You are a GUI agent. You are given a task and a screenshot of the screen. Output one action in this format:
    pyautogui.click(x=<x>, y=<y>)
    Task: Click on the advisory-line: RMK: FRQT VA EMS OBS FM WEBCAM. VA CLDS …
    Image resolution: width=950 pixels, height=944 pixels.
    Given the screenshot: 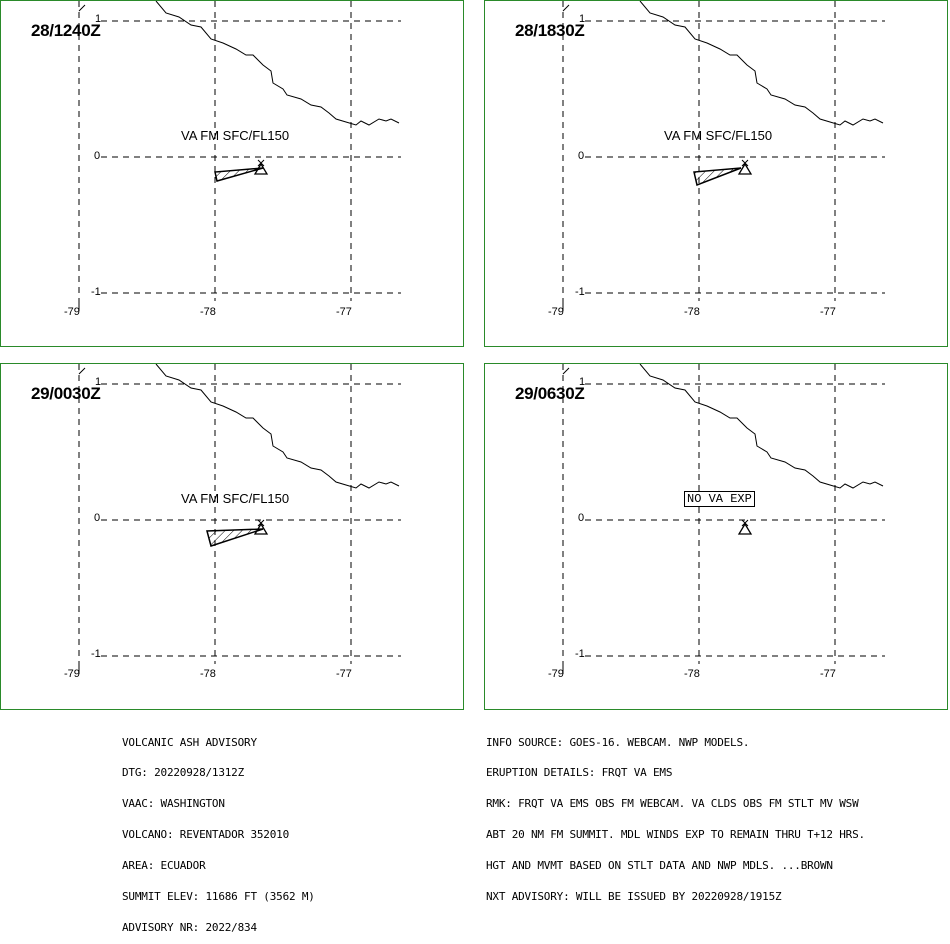 What is the action you would take?
    pyautogui.click(x=672, y=804)
    